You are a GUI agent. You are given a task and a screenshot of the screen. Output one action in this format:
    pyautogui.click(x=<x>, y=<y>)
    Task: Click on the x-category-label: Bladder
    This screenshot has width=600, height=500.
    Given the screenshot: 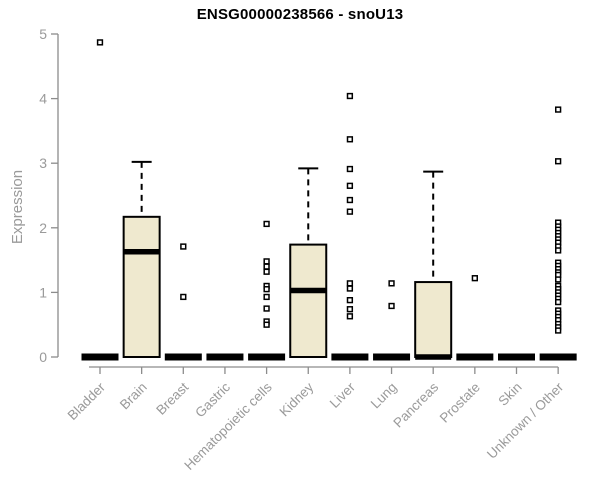 What is the action you would take?
    pyautogui.click(x=87, y=401)
    